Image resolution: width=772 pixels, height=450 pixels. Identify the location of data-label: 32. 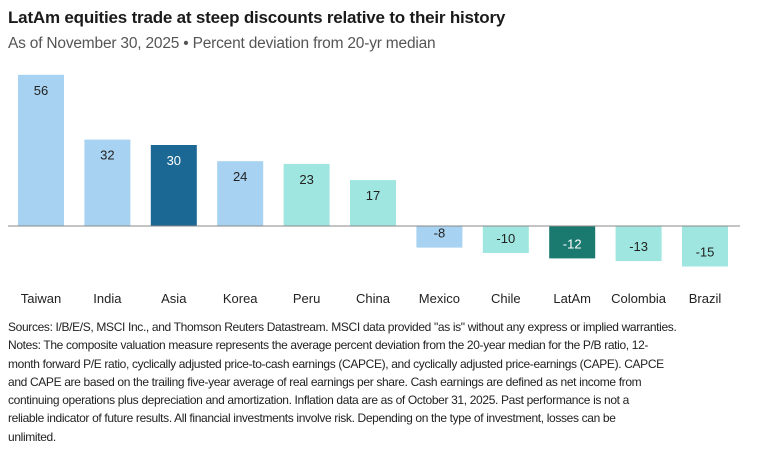
(107, 155).